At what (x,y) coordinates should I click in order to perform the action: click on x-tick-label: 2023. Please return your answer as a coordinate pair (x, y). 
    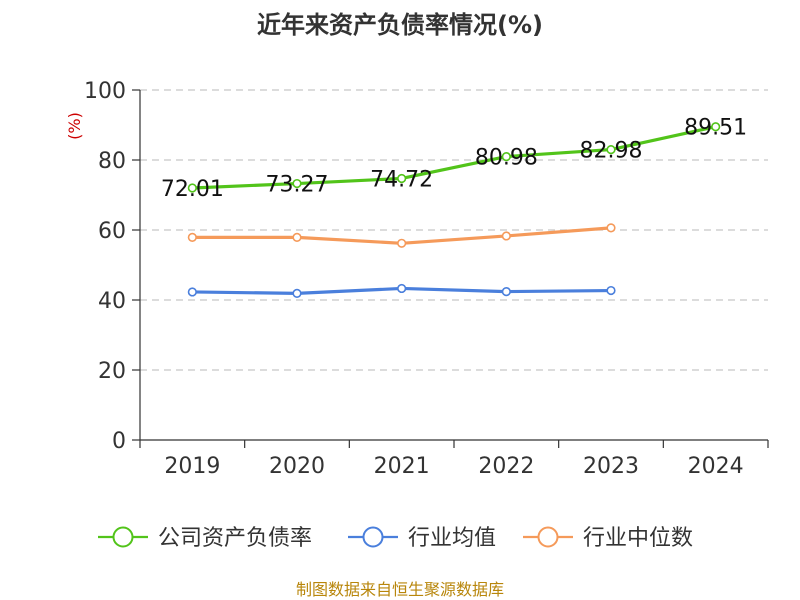
    Looking at the image, I should click on (611, 466).